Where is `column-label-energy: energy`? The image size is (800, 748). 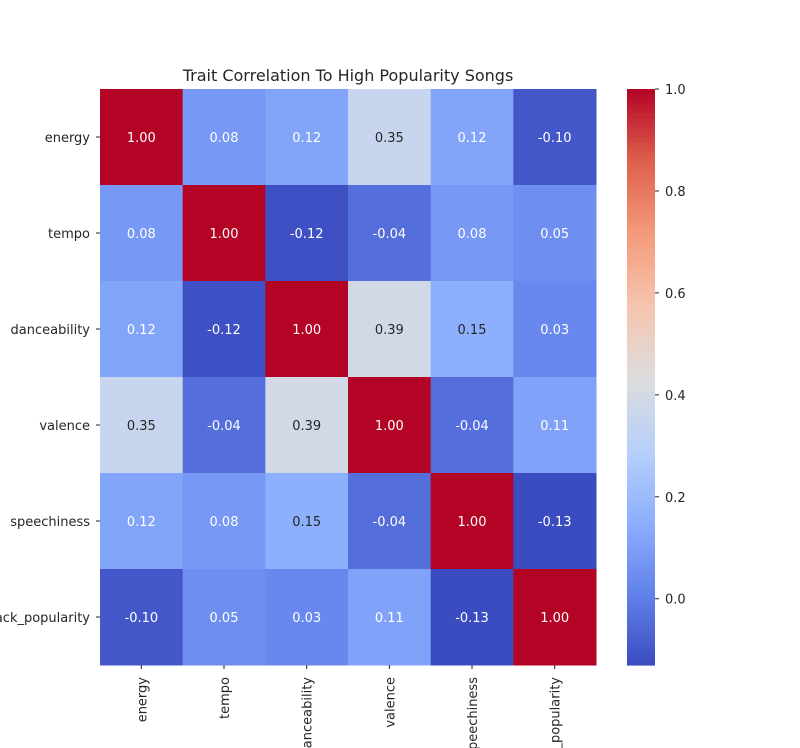
column-label-energy: energy is located at coordinates (142, 700).